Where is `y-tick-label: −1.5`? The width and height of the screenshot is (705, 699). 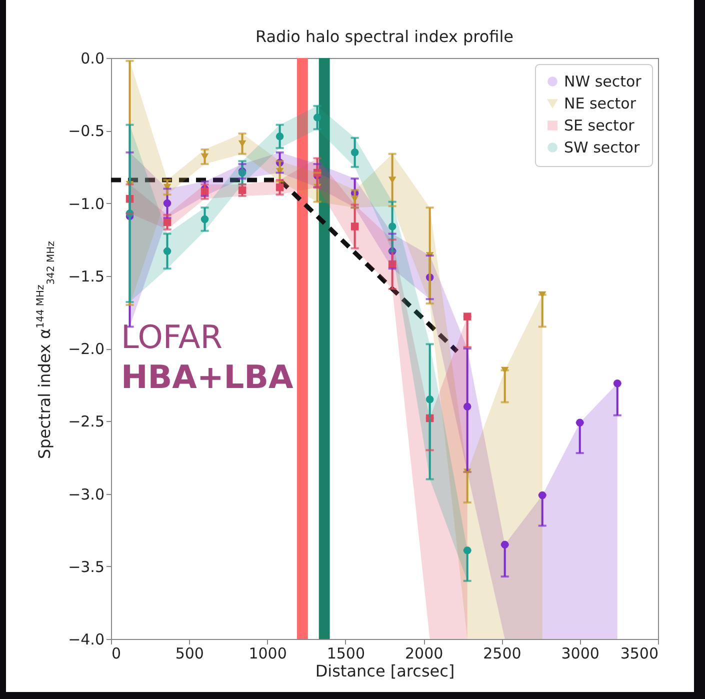 y-tick-label: −1.5 is located at coordinates (86, 276).